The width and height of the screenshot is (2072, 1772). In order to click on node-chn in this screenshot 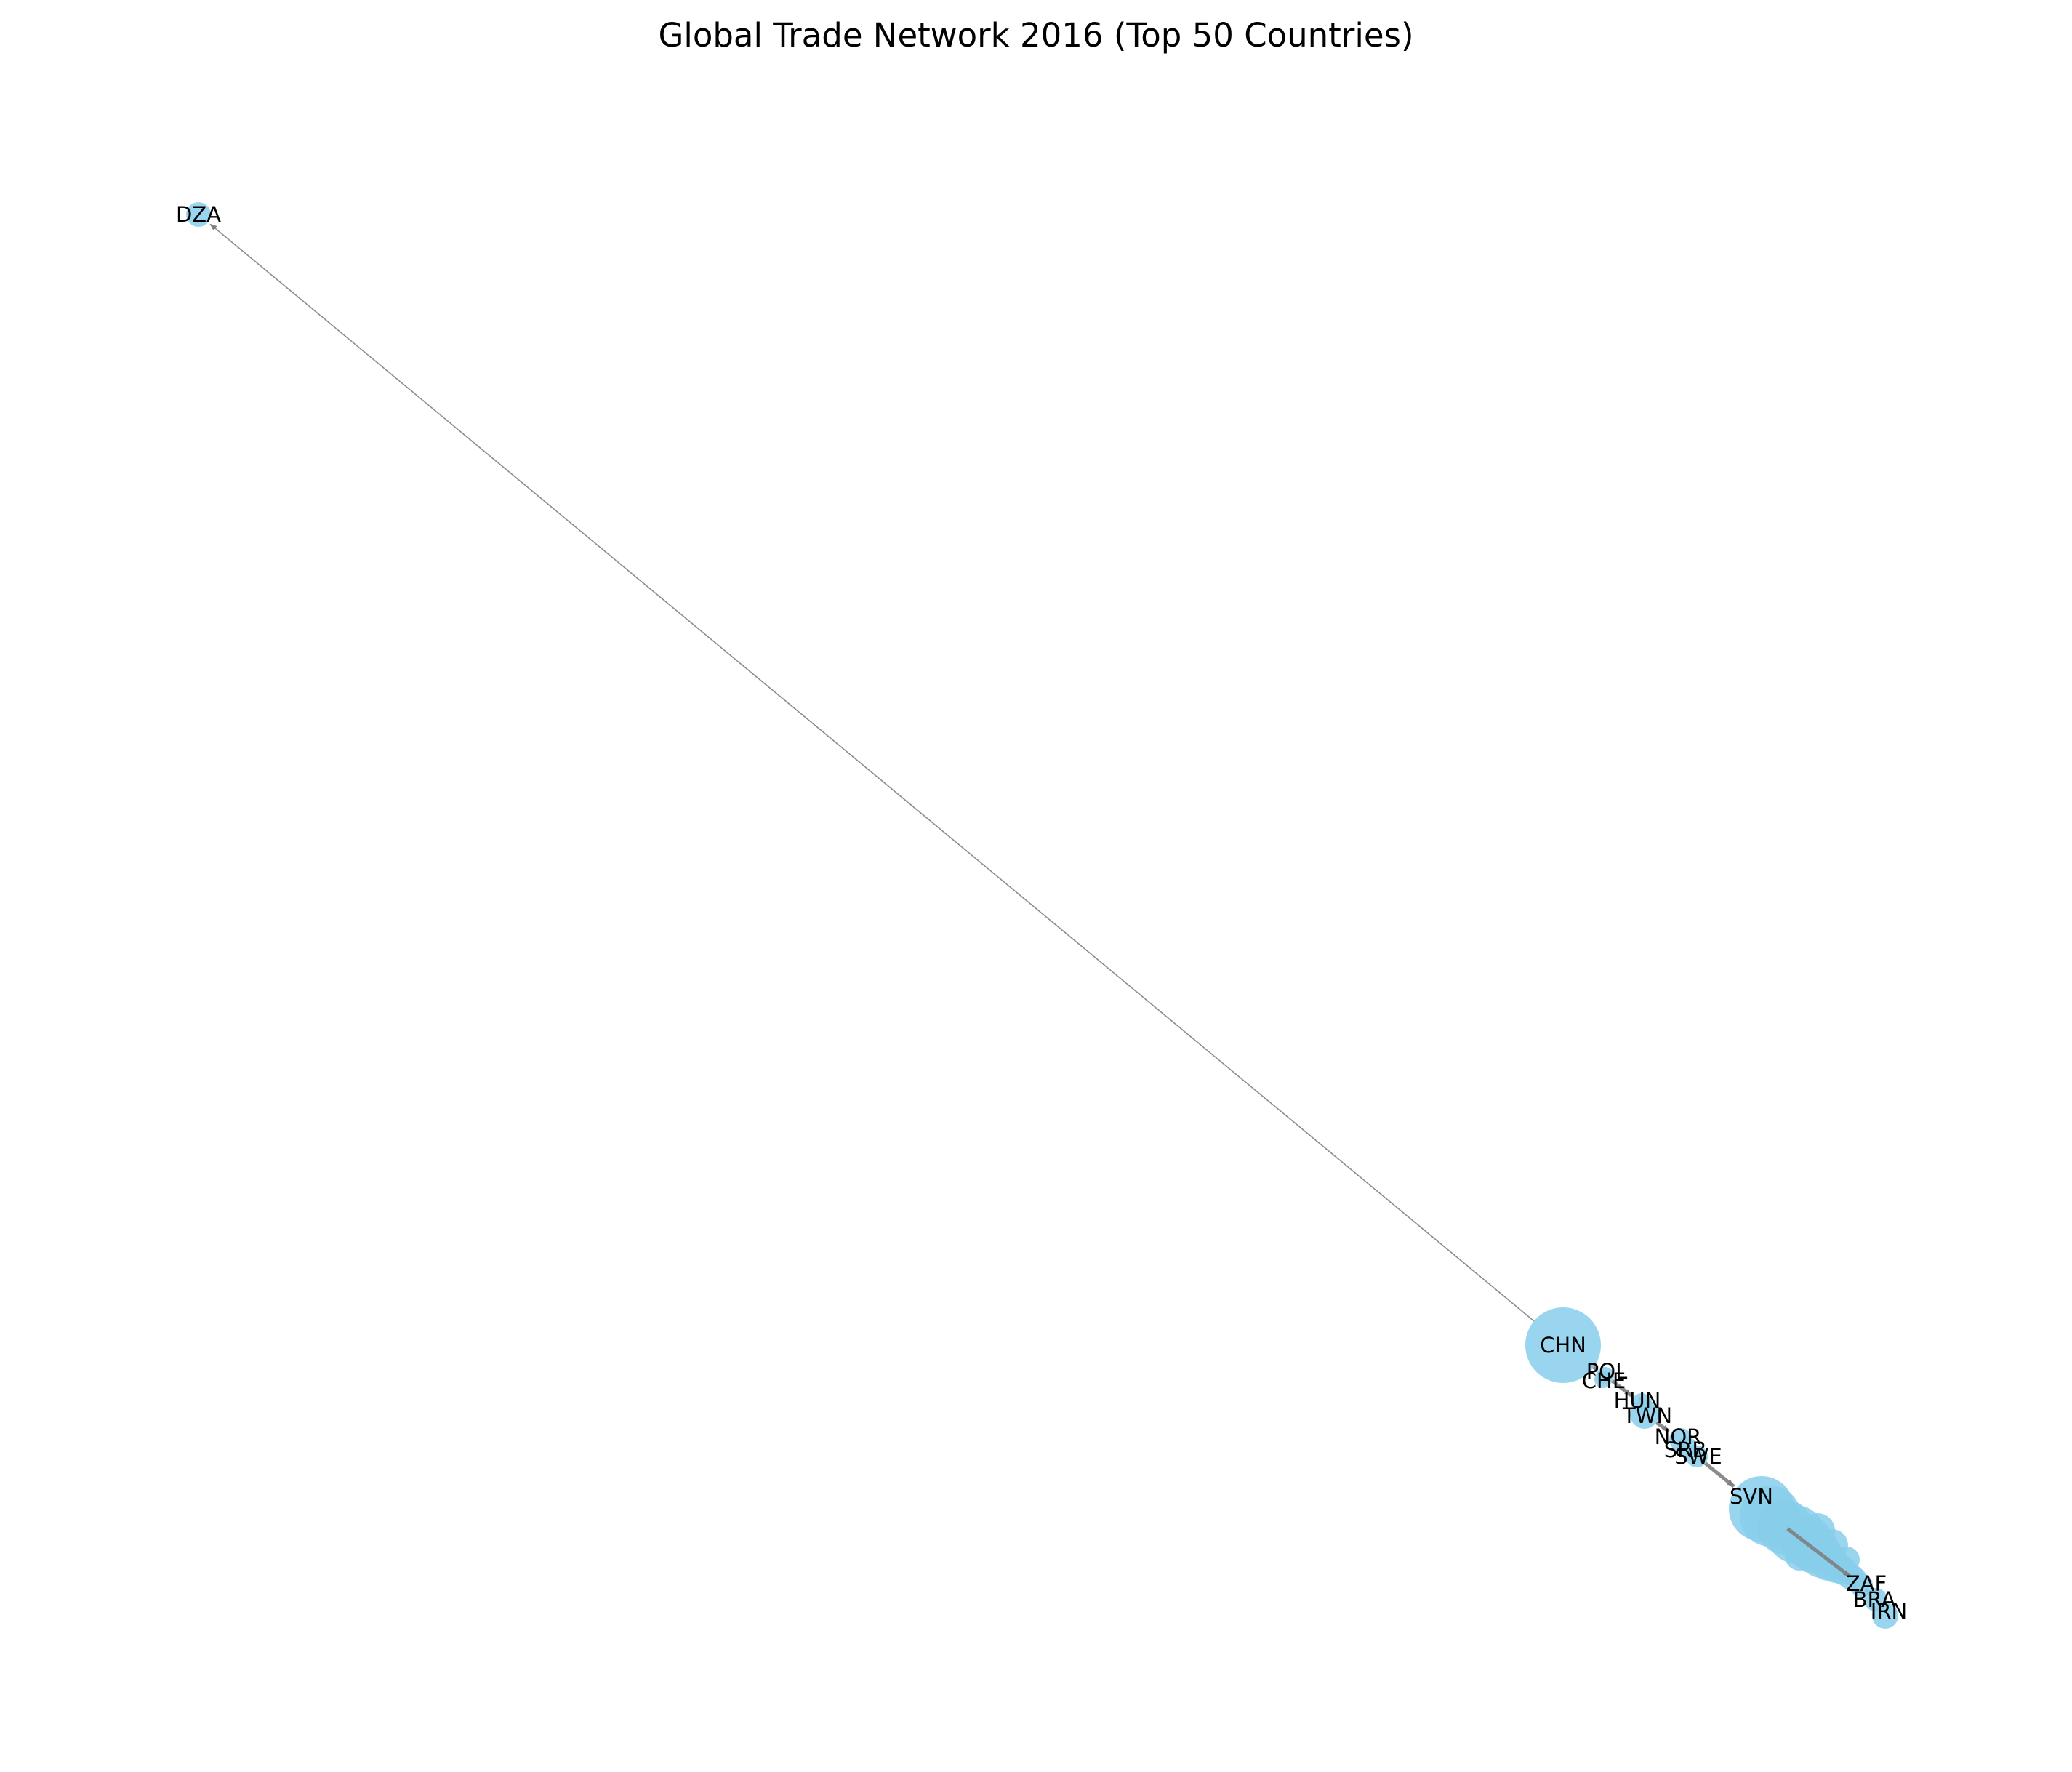, I will do `click(1563, 1345)`.